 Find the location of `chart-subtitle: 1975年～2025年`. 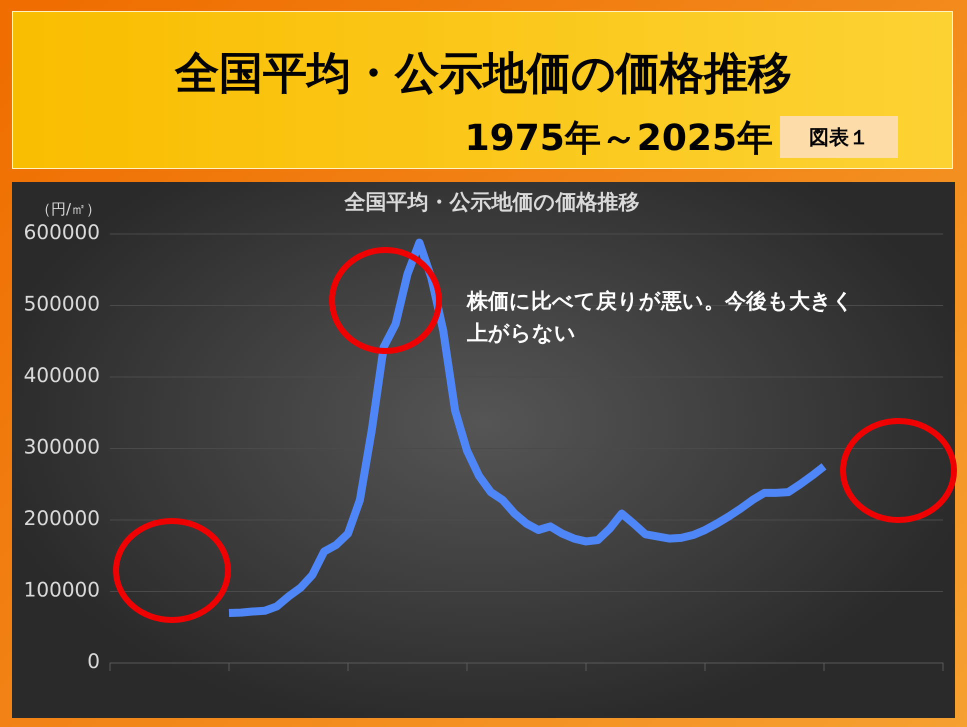

chart-subtitle: 1975年～2025年 is located at coordinates (618, 139).